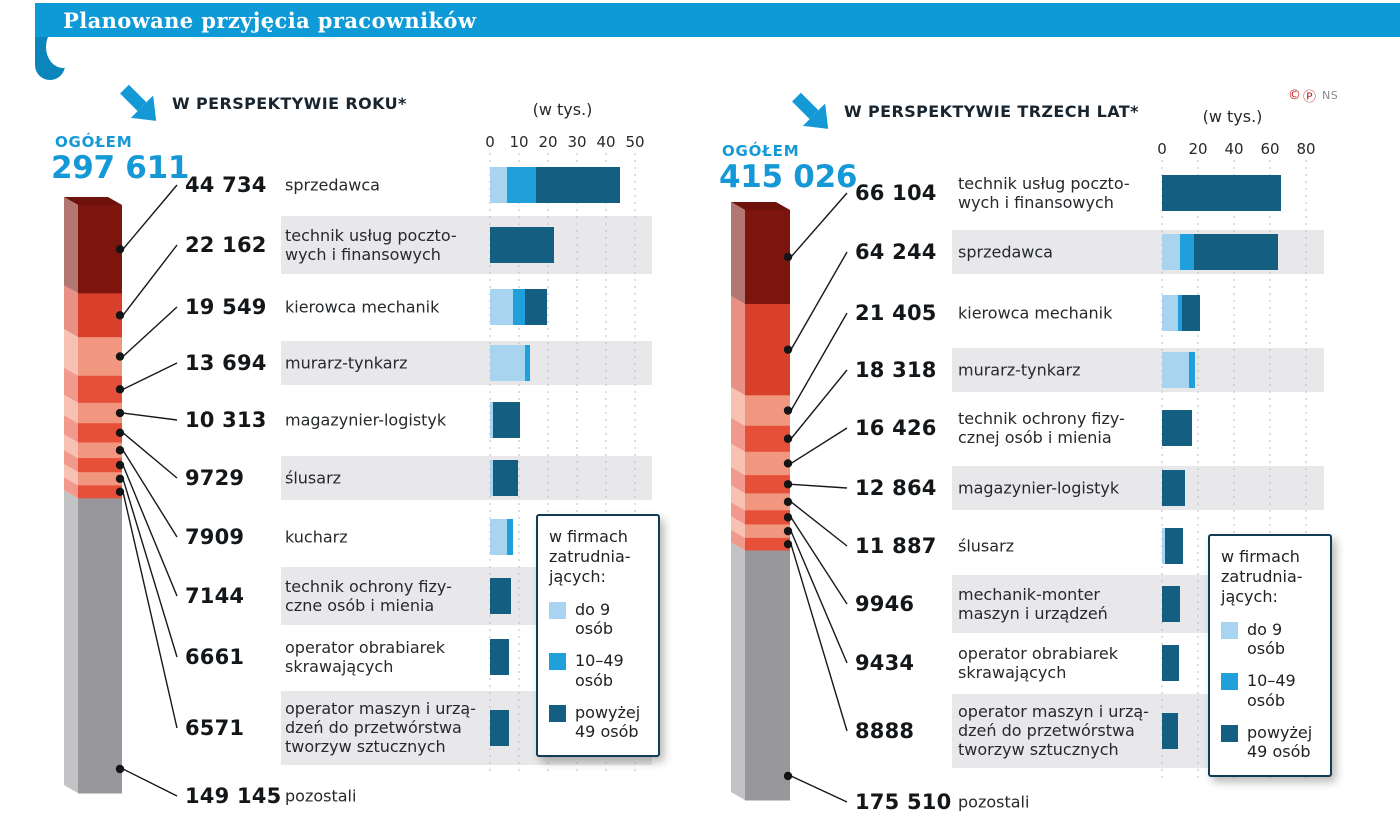  What do you see at coordinates (346, 363) in the screenshot?
I see `row-label: murarz-tynkarz` at bounding box center [346, 363].